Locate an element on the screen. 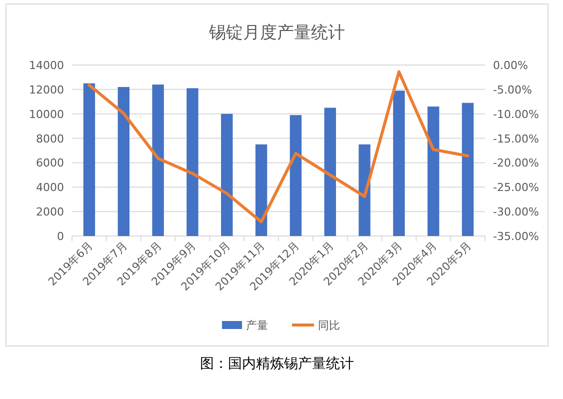 Image resolution: width=563 pixels, height=399 pixels. y2-tick-label: -5.00% is located at coordinates (512, 89).